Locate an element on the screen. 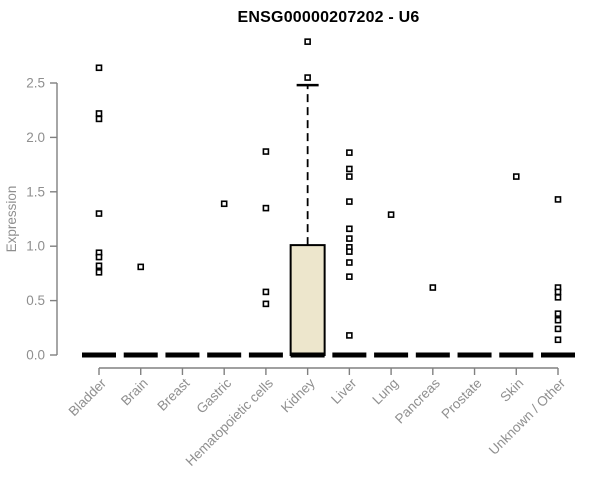 The image size is (600, 500). y-tick-label: 0.5 is located at coordinates (35, 300).